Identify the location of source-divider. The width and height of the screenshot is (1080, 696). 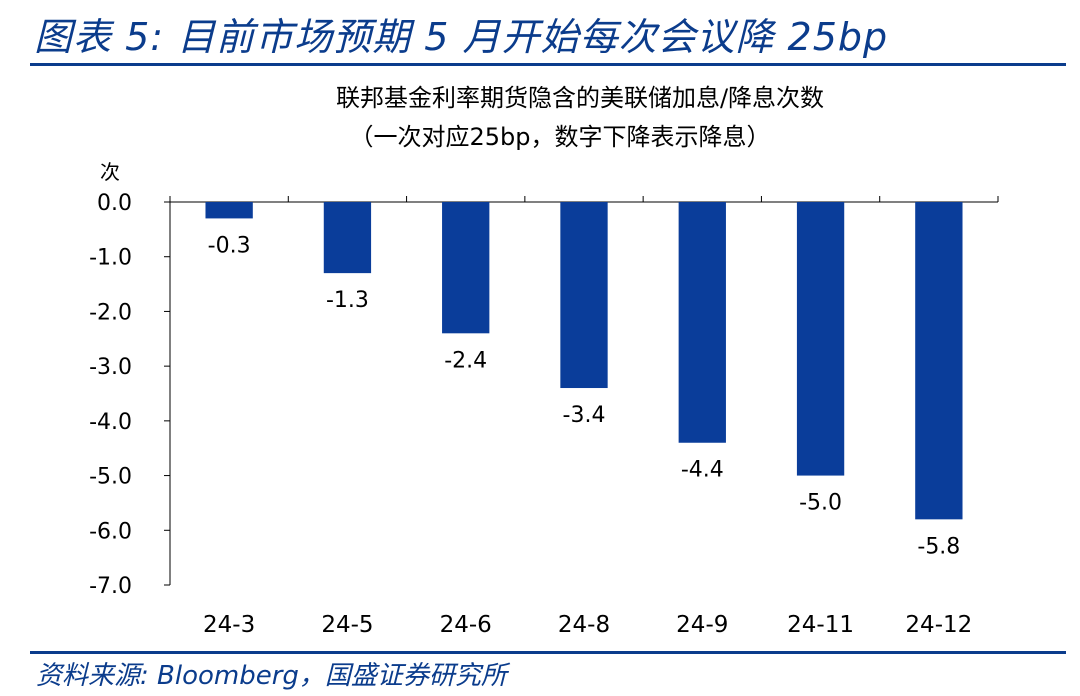
(548, 652).